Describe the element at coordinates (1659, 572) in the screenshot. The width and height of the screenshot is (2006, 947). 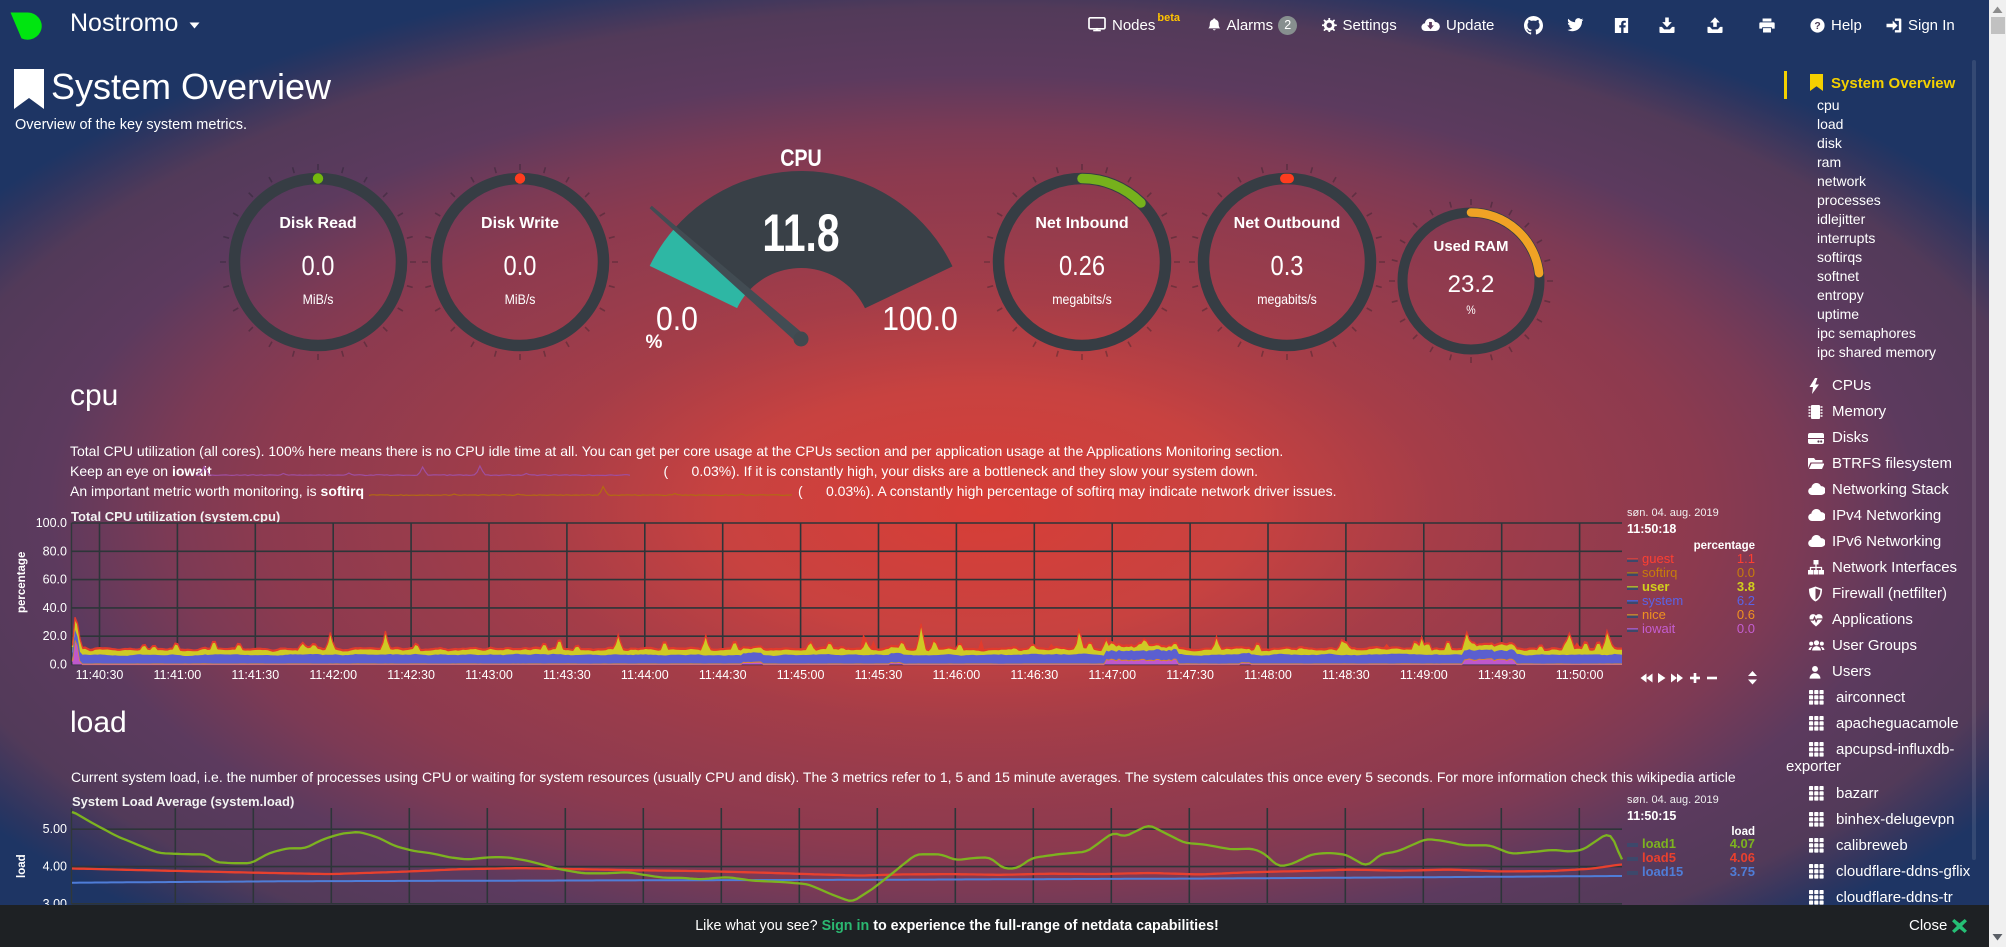
I see `svg-text: softirq` at that location.